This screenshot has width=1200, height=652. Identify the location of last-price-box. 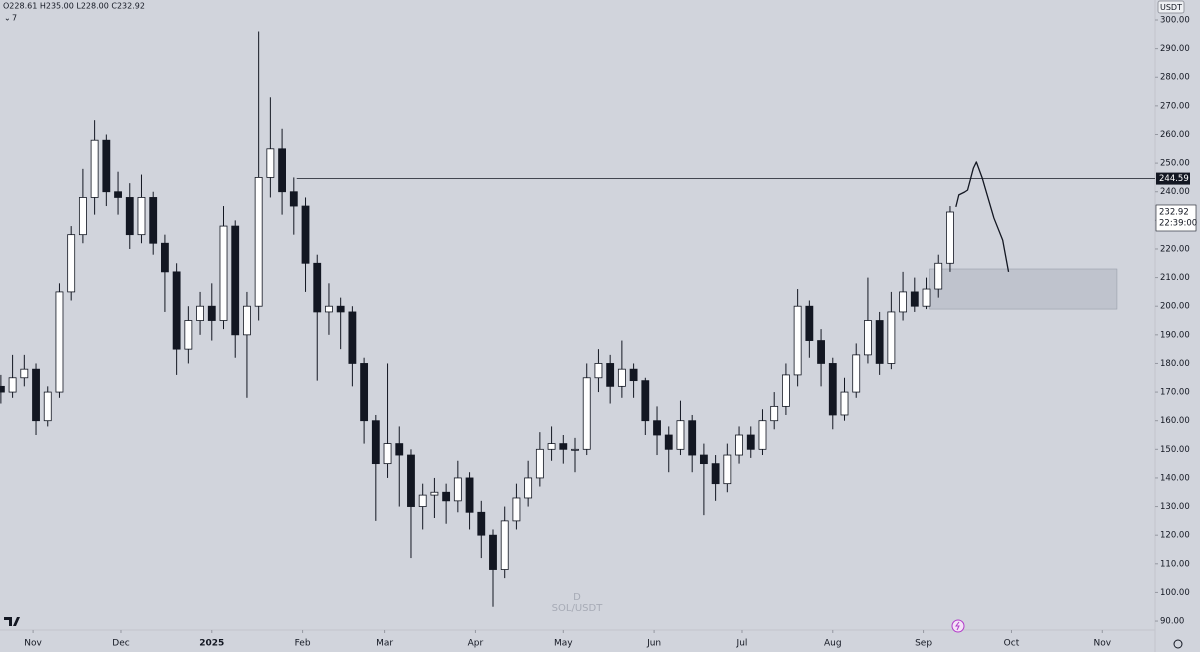
(1176, 218).